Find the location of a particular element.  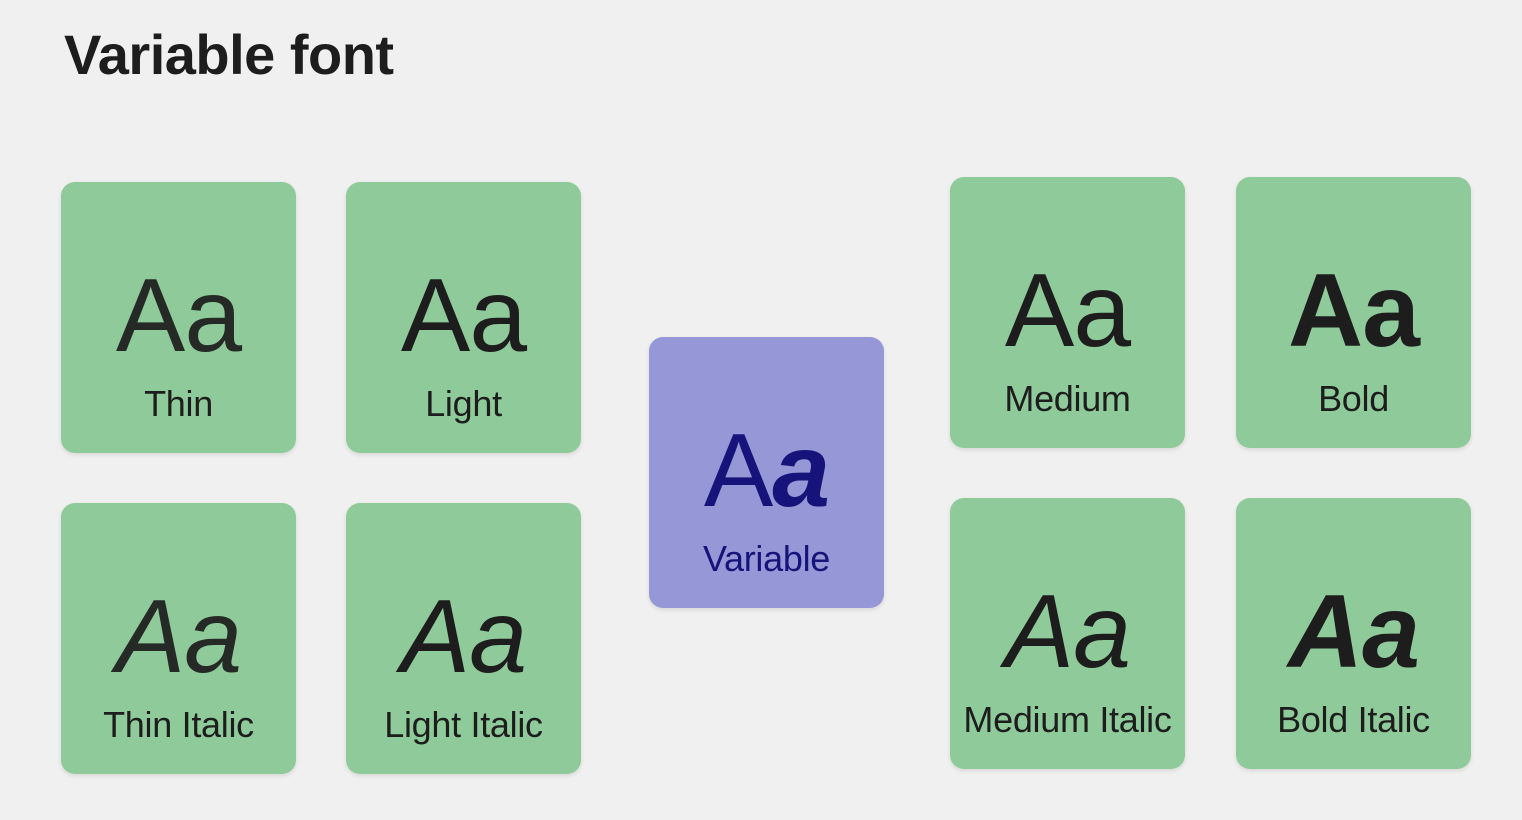

font-card-label: Thin is located at coordinates (178, 403).